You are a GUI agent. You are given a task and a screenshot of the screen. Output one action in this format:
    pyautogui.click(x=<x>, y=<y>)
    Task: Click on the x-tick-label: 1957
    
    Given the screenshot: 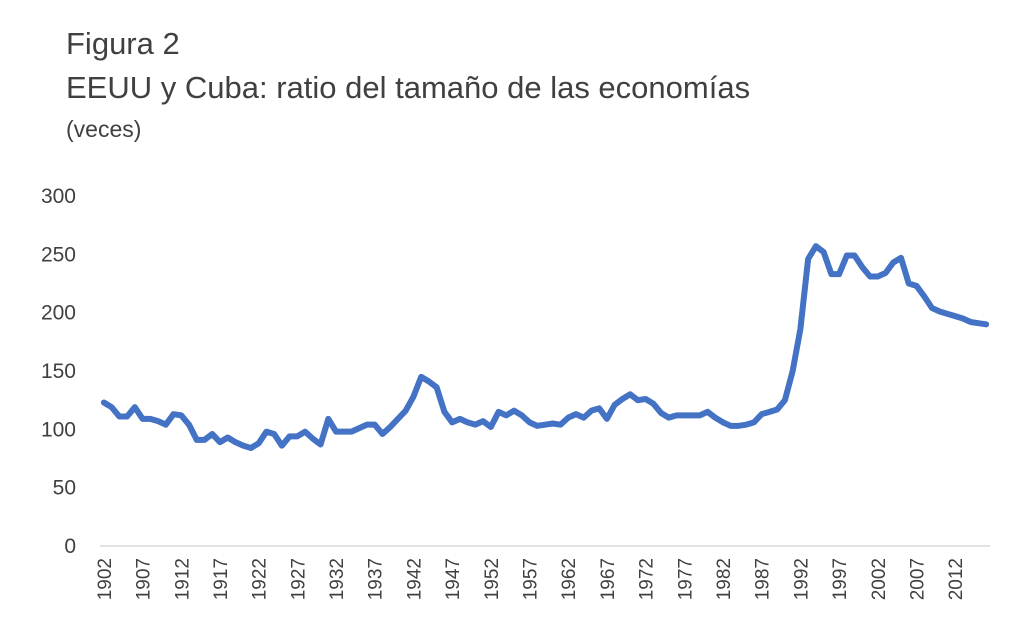 What is the action you would take?
    pyautogui.click(x=531, y=579)
    